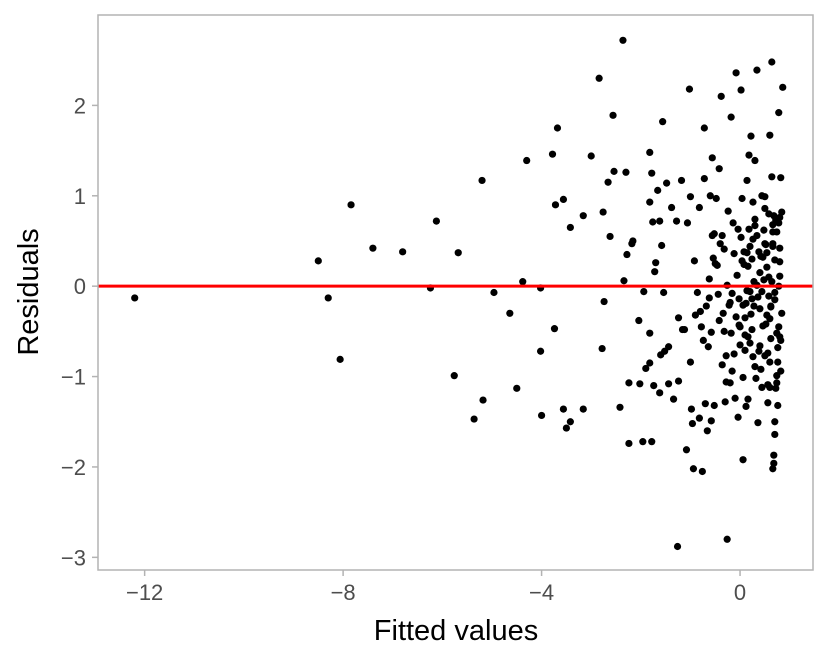 The height and width of the screenshot is (663, 830). What do you see at coordinates (343, 592) in the screenshot?
I see `x-tick-label: −8` at bounding box center [343, 592].